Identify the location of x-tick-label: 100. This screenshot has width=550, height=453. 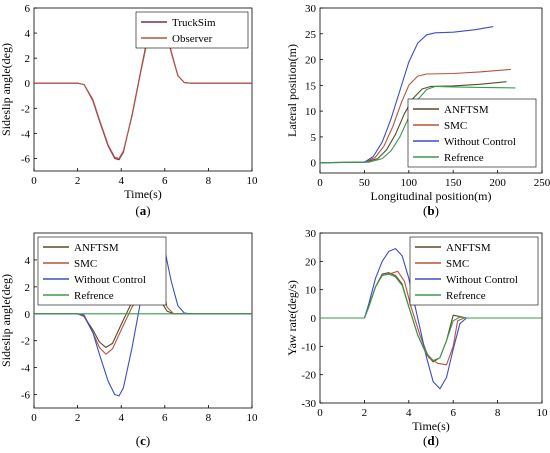
(409, 183).